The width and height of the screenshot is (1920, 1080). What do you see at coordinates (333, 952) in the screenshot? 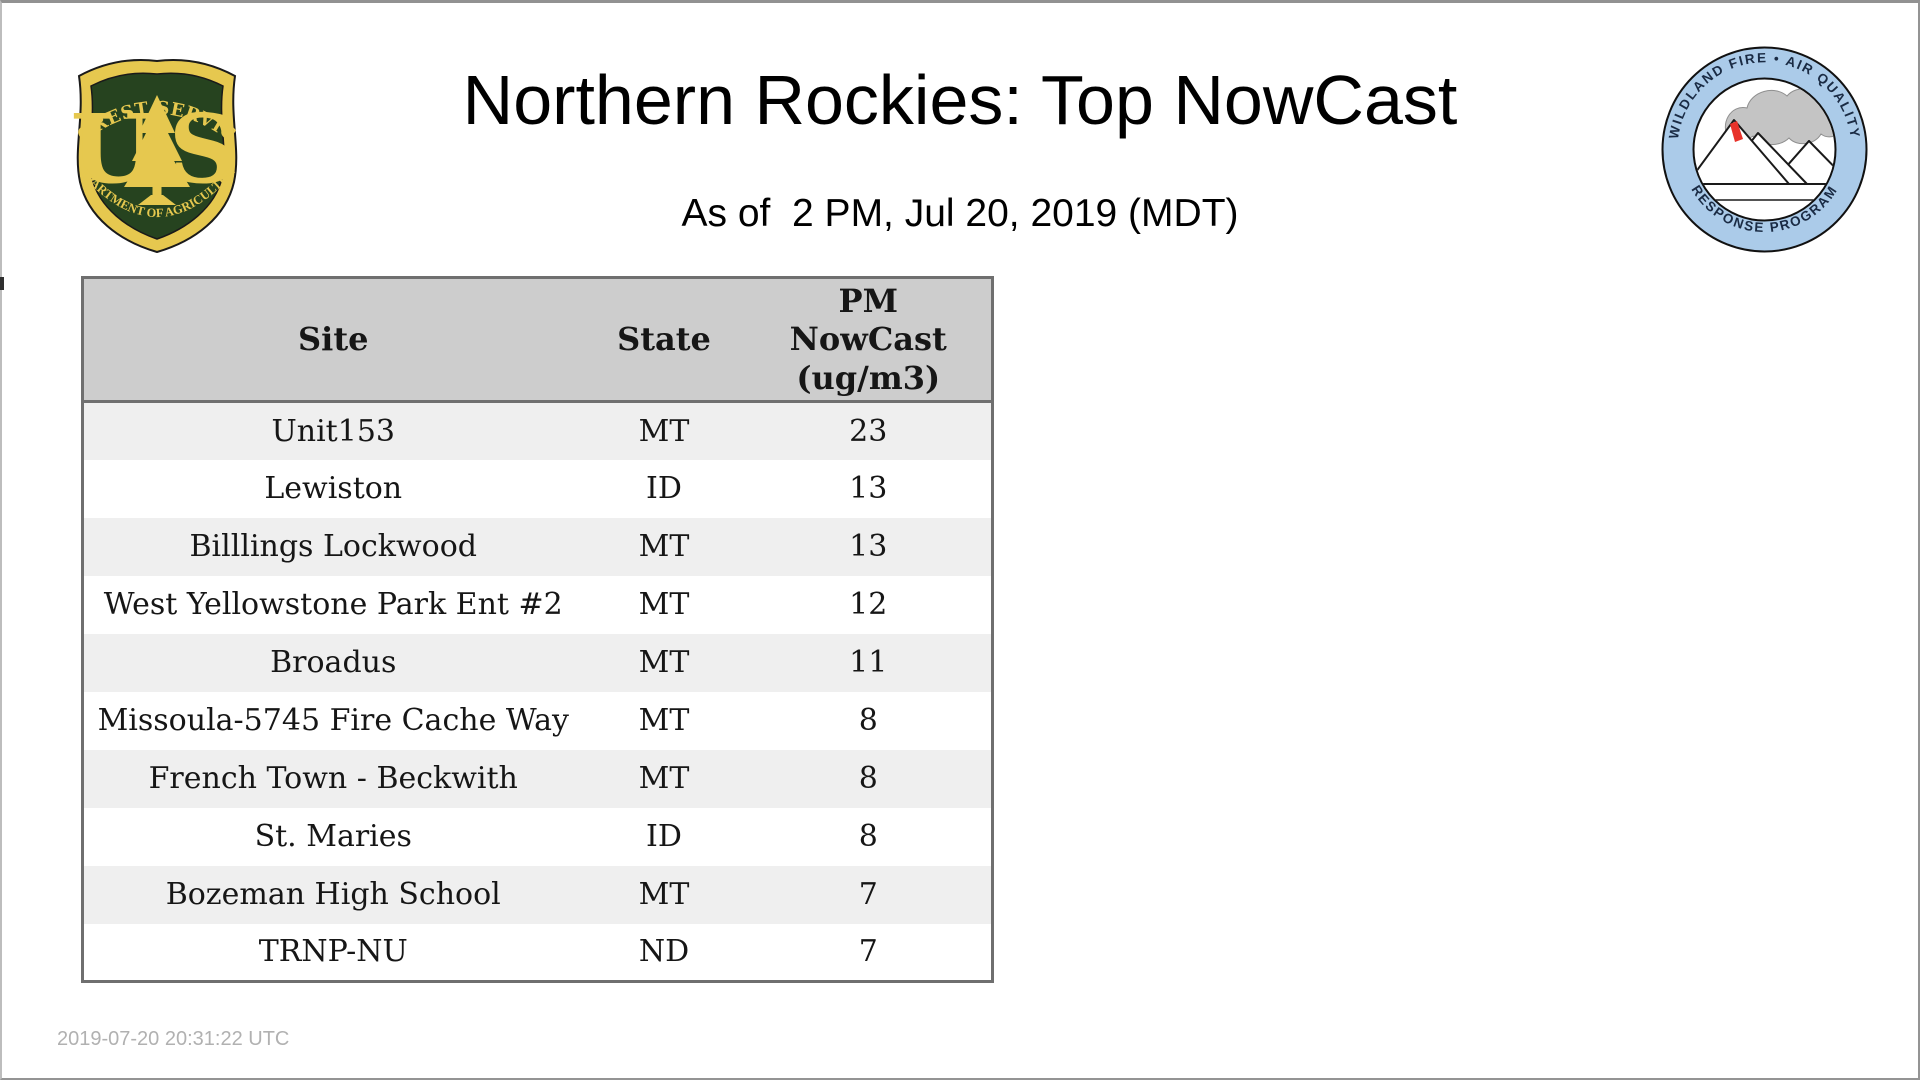
I see `site-cell: TRNP-NU` at bounding box center [333, 952].